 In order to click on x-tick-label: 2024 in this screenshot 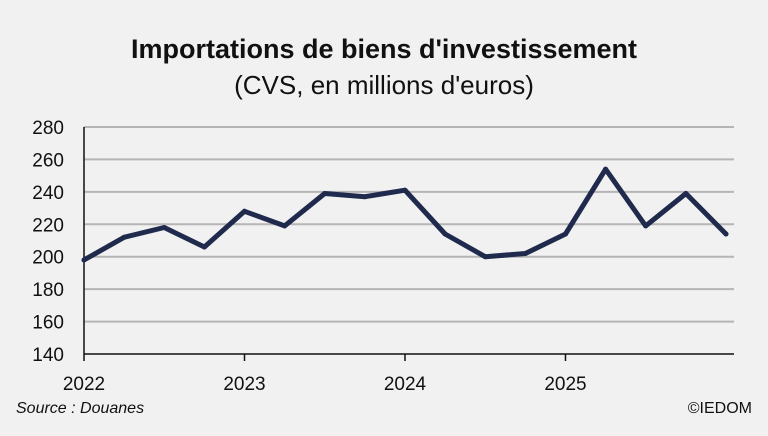, I will do `click(405, 384)`.